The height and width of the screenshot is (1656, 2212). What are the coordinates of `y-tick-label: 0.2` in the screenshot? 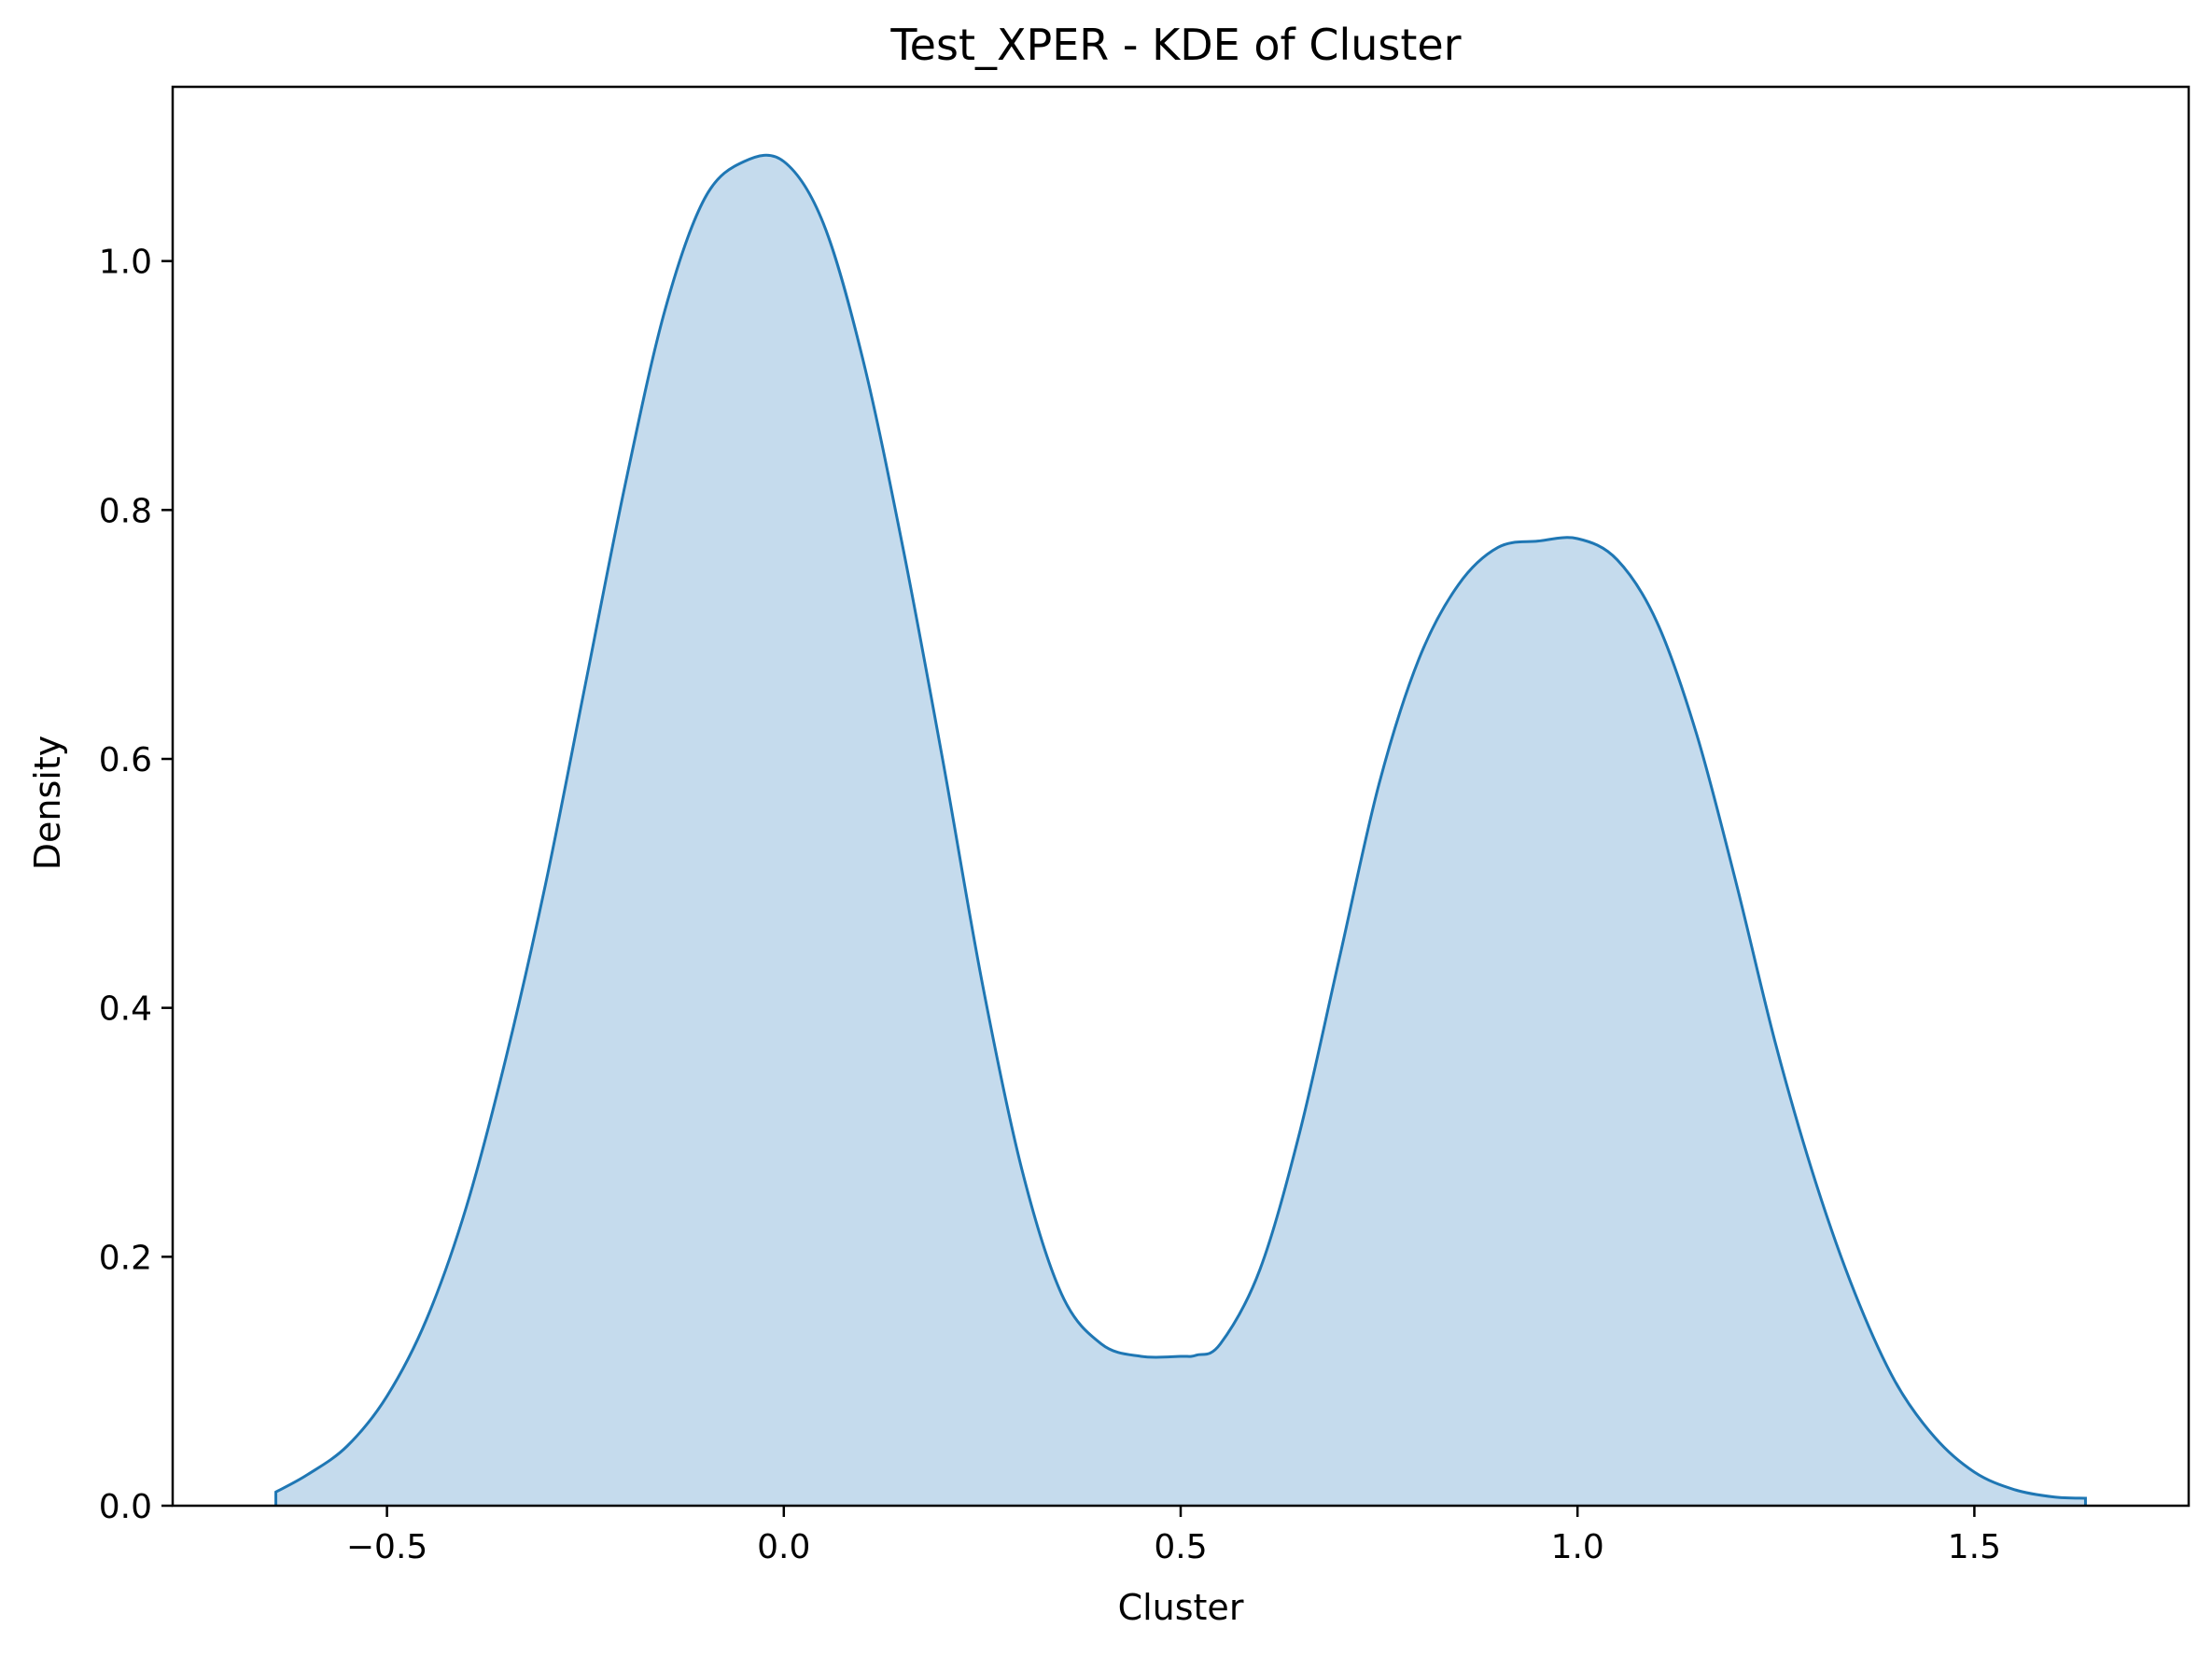 It's located at (126, 1258).